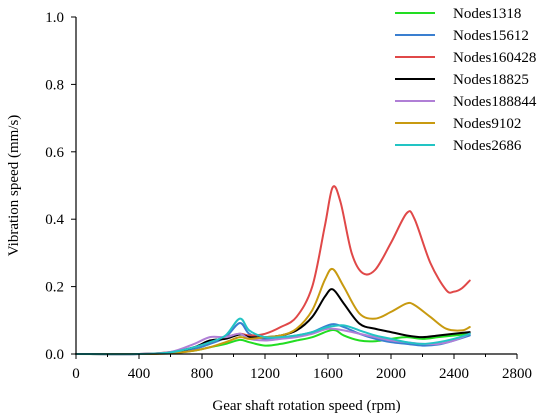  Describe the element at coordinates (54, 288) in the screenshot. I see `y-tick-label: 0.2` at that location.